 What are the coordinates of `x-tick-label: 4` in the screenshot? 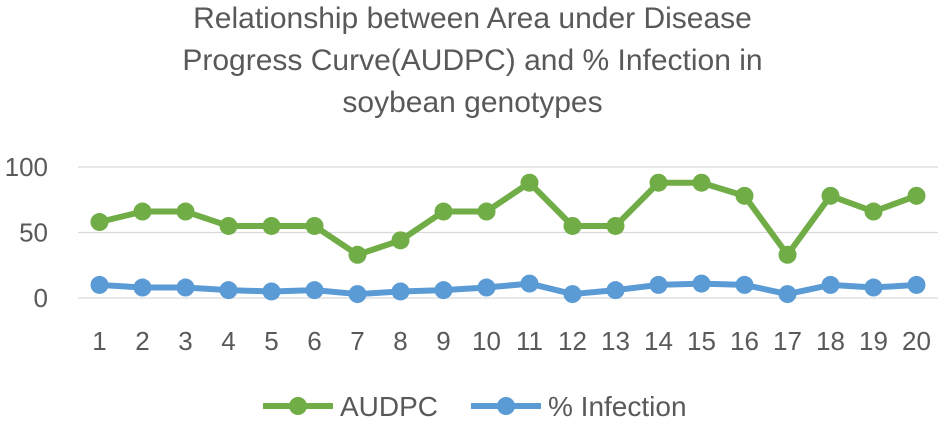 It's located at (228, 341).